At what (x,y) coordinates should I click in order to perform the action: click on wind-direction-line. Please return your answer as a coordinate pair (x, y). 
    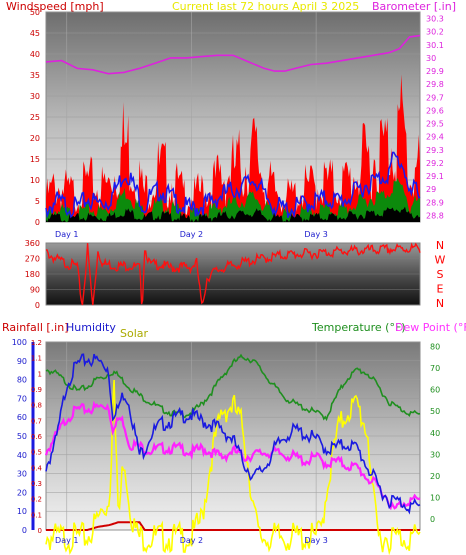
    Looking at the image, I should click on (233, 274).